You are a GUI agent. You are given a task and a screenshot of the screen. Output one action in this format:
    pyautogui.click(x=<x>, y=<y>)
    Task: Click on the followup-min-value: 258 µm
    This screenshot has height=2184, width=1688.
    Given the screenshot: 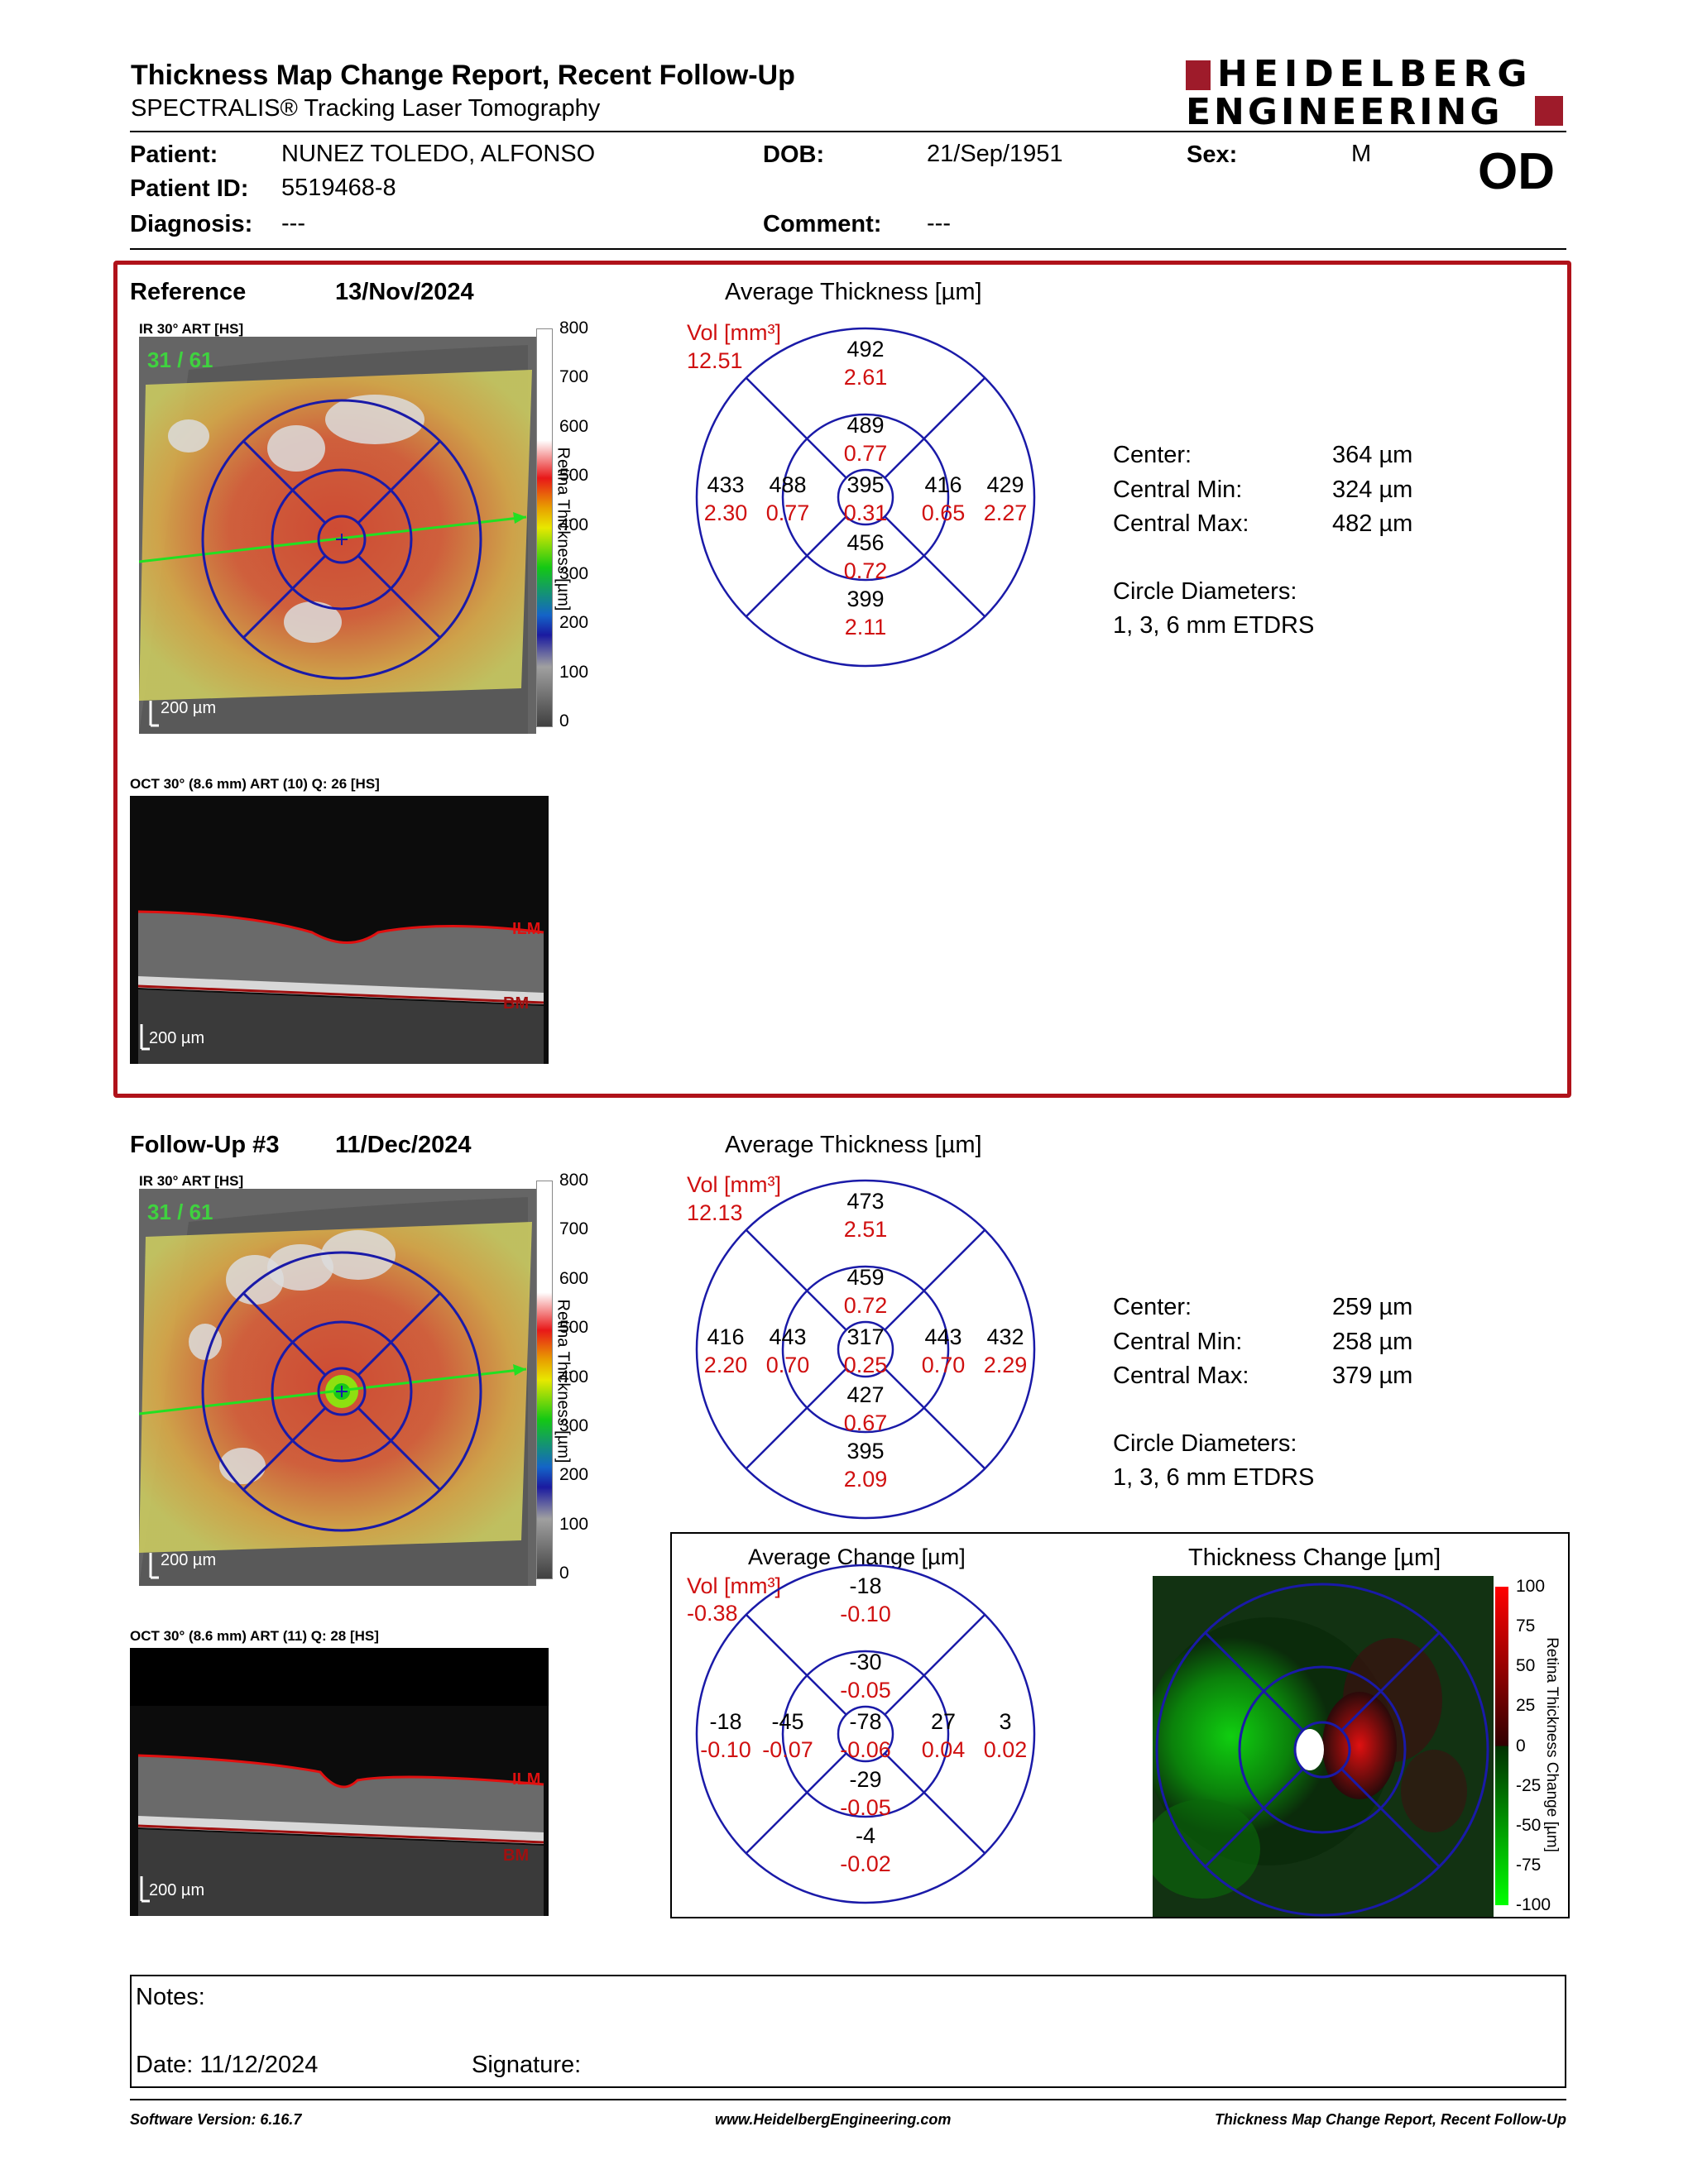 What is the action you would take?
    pyautogui.click(x=1372, y=1342)
    